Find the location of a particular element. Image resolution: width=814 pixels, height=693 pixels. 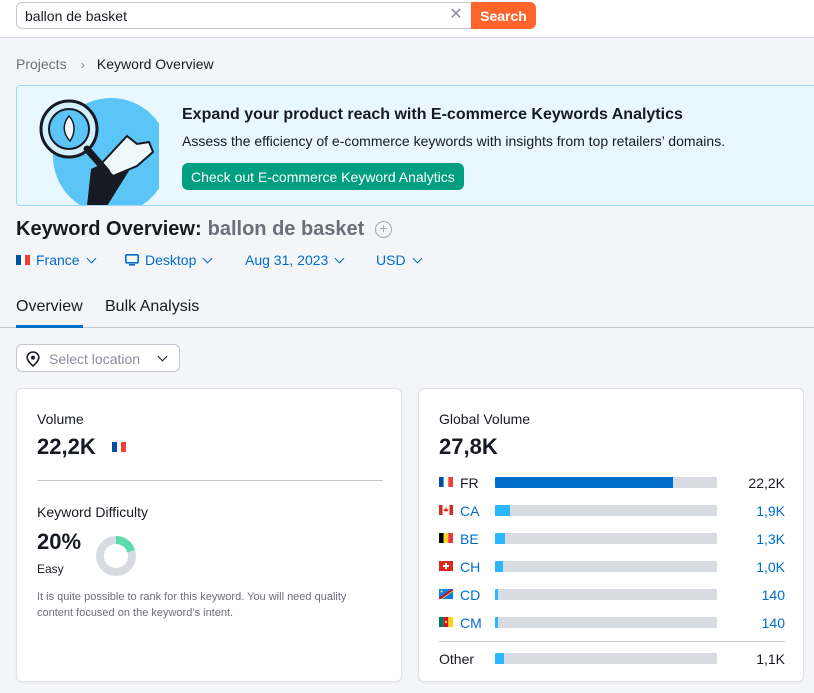

global-volume-other-value: 1,1K is located at coordinates (770, 659).